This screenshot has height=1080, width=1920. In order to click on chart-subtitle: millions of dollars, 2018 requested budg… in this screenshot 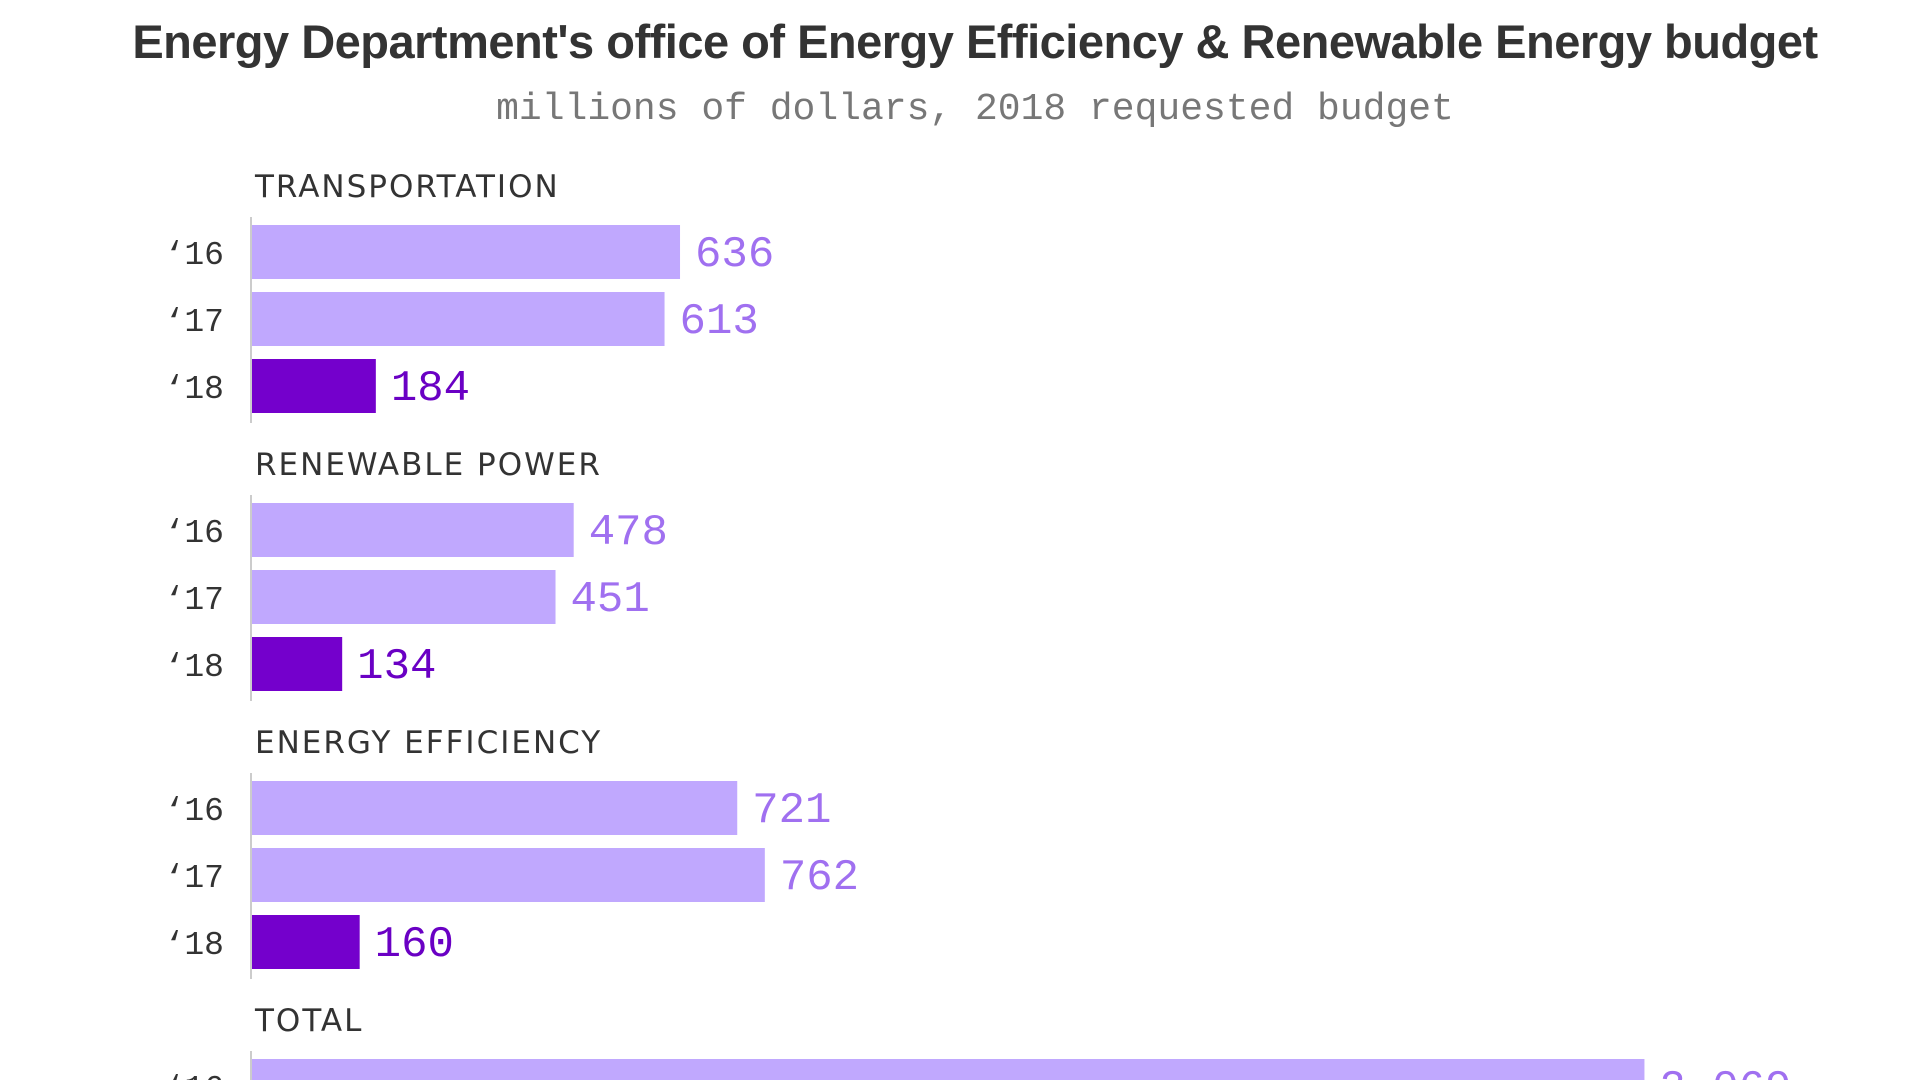, I will do `click(975, 109)`.